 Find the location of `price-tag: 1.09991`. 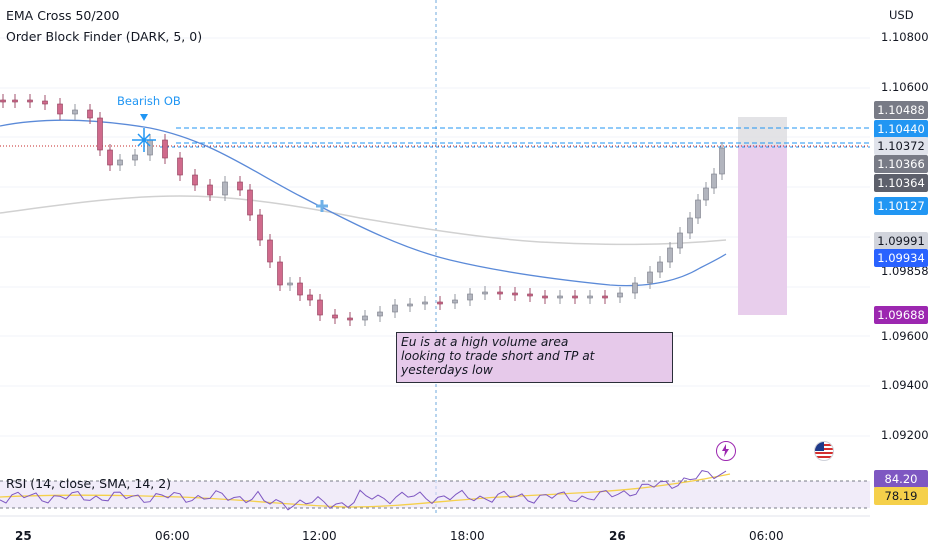

price-tag: 1.09991 is located at coordinates (901, 241).